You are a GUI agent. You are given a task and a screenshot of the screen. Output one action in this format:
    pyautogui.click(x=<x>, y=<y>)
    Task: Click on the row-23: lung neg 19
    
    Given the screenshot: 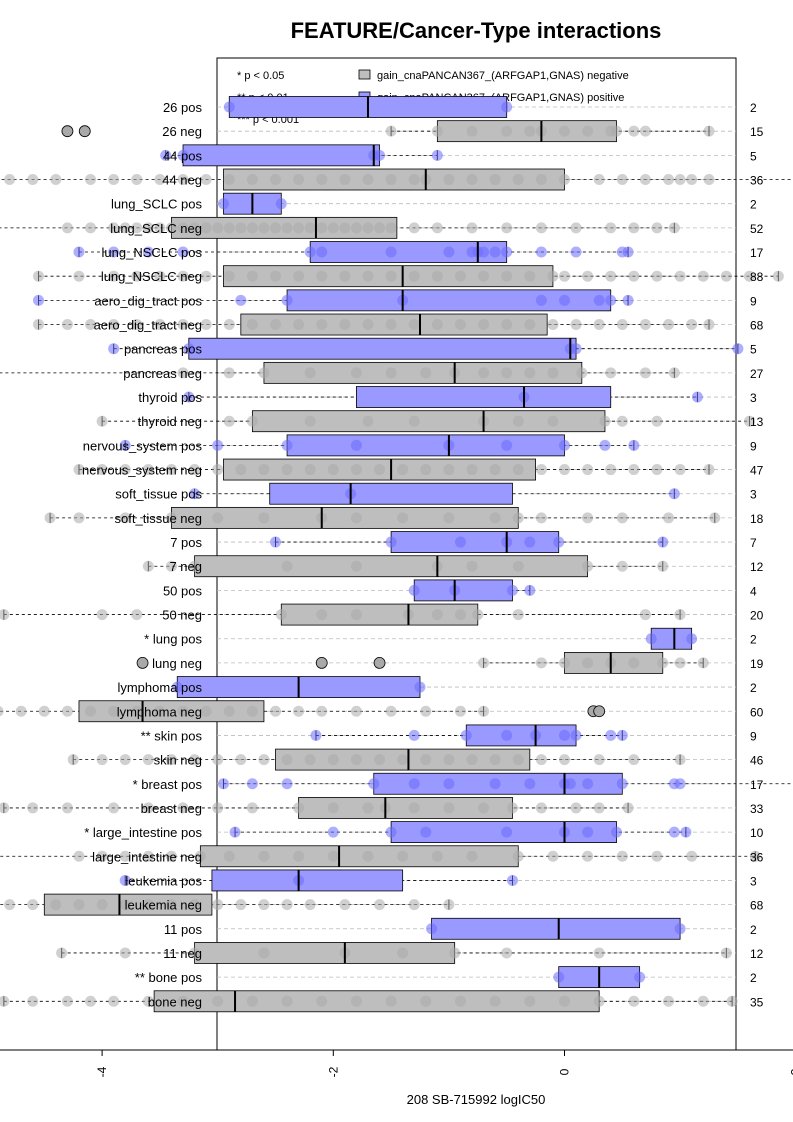 What is the action you would take?
    pyautogui.click(x=450, y=663)
    